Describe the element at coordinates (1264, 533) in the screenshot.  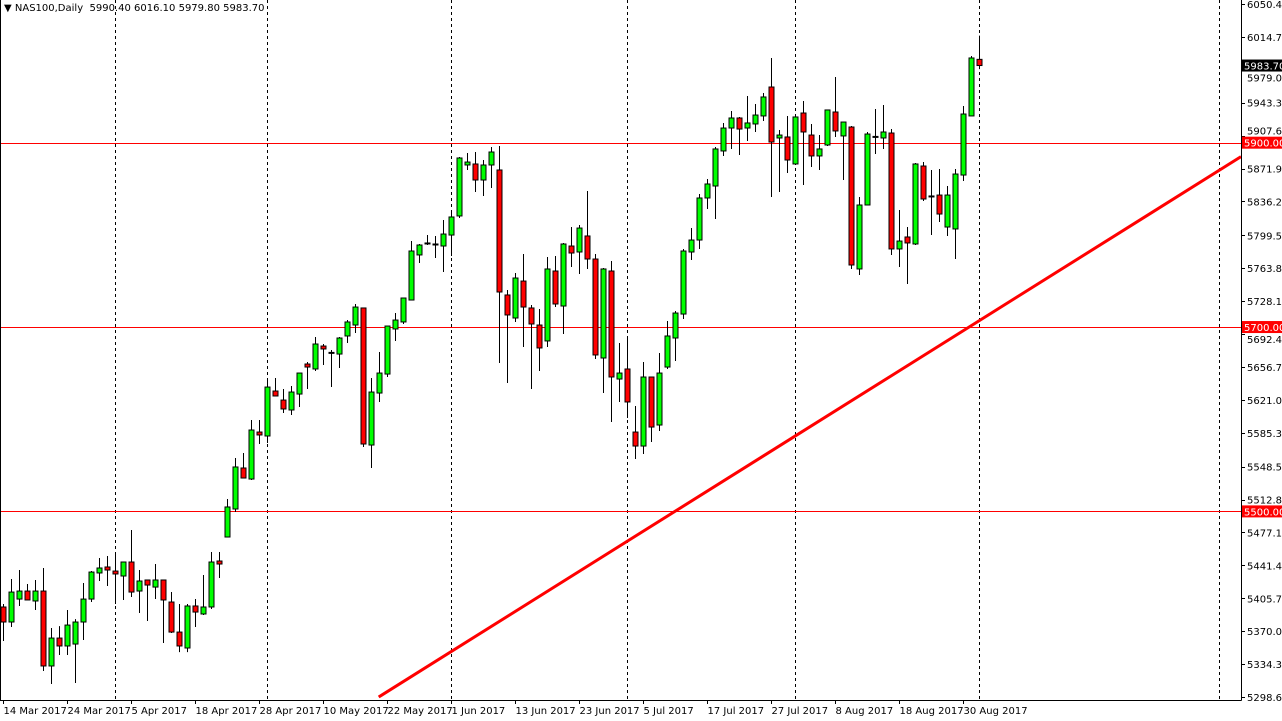
I see `price-tick-label: 5477.15` at that location.